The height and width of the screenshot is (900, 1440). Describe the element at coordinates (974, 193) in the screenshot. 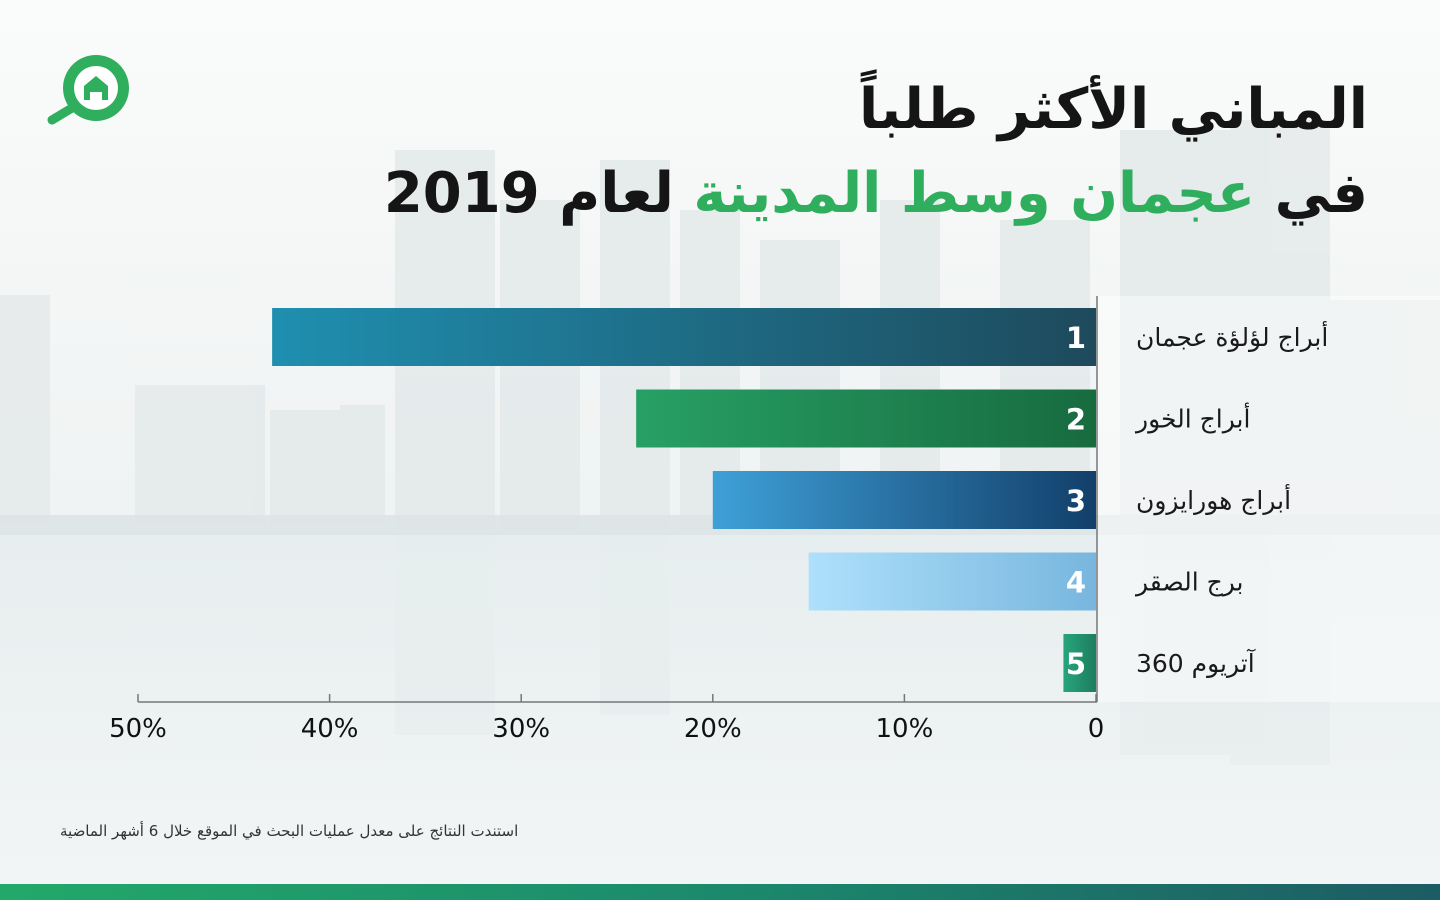

I see `title-location-highlight: عجمان وسط المدينة` at that location.